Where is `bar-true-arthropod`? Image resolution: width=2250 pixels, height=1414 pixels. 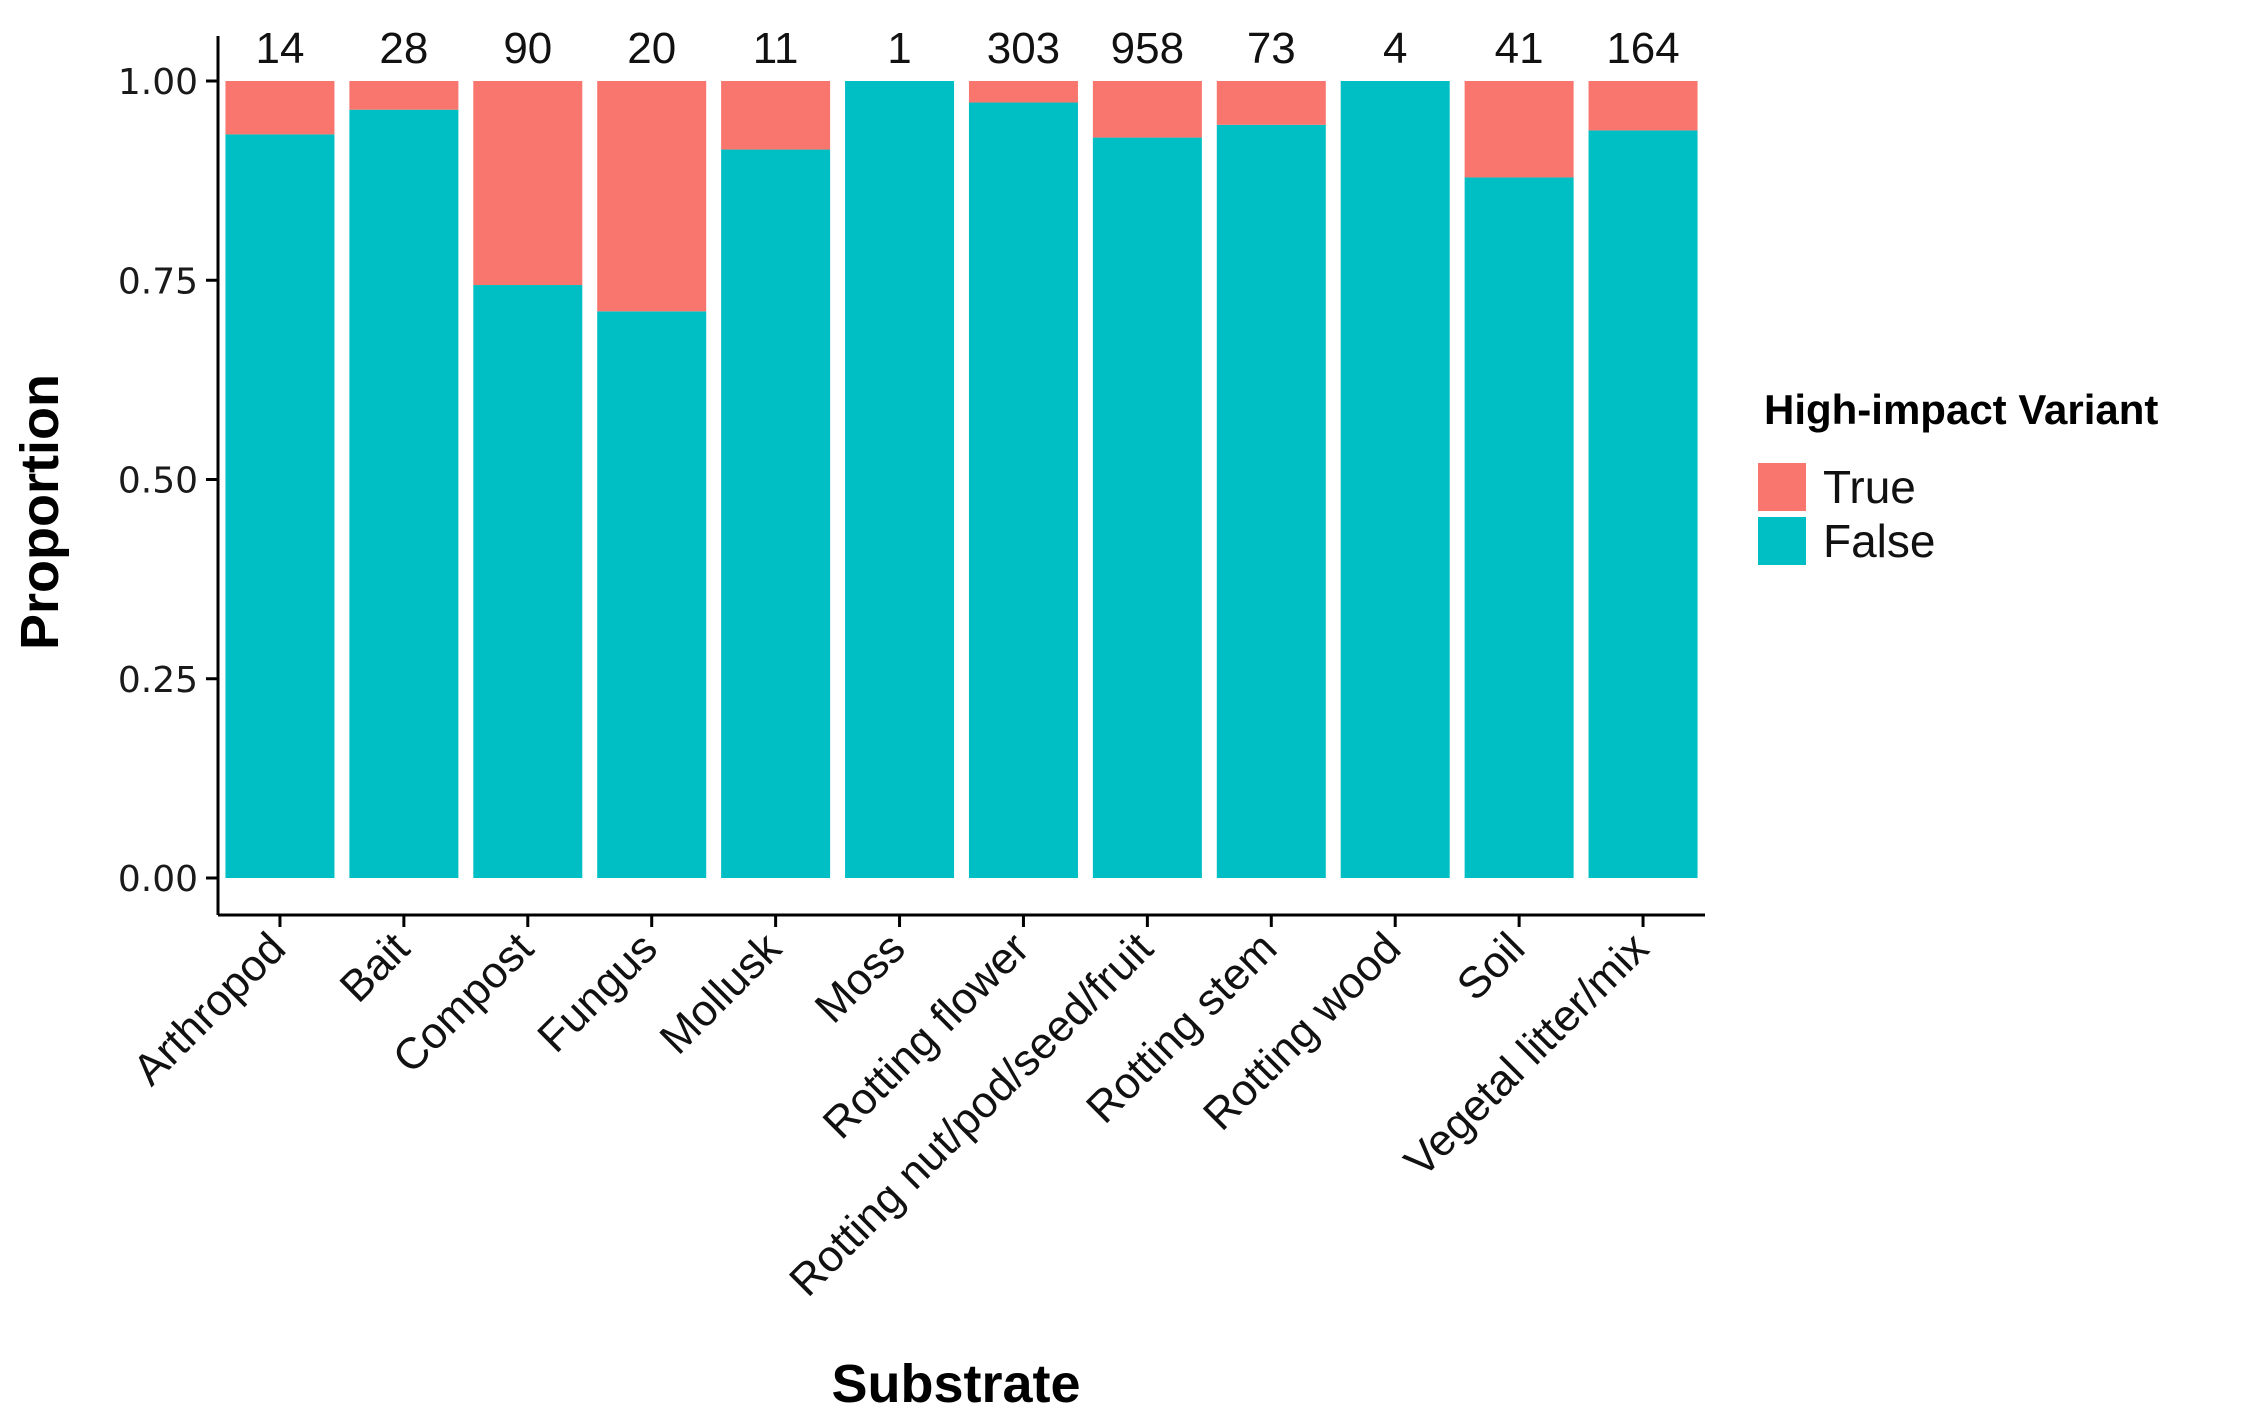
bar-true-arthropod is located at coordinates (280, 108).